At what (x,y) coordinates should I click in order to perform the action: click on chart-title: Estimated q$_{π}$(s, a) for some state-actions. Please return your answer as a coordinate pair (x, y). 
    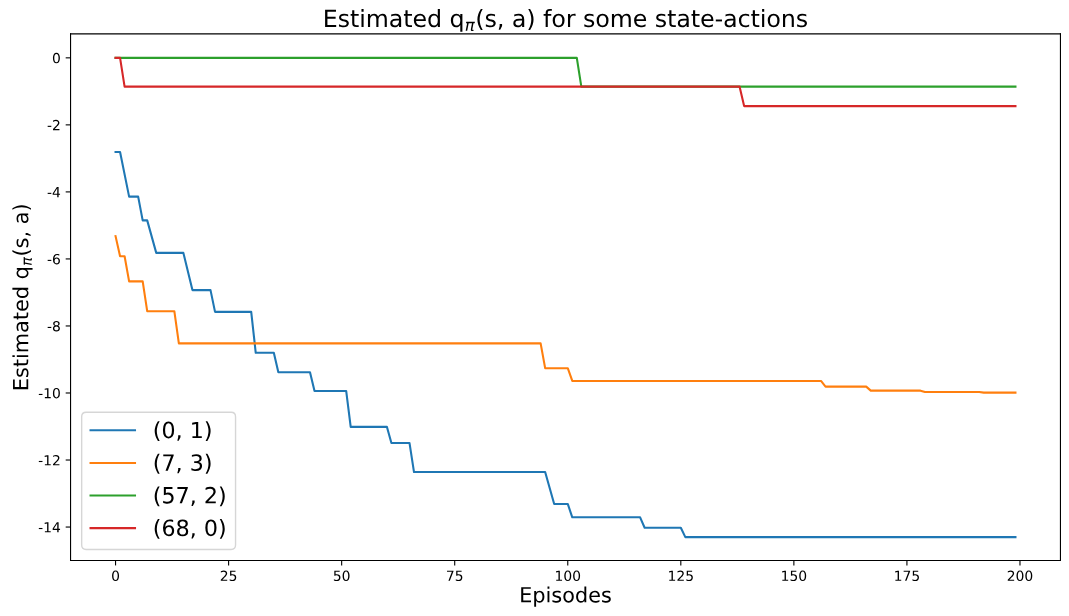
    Looking at the image, I should click on (566, 20).